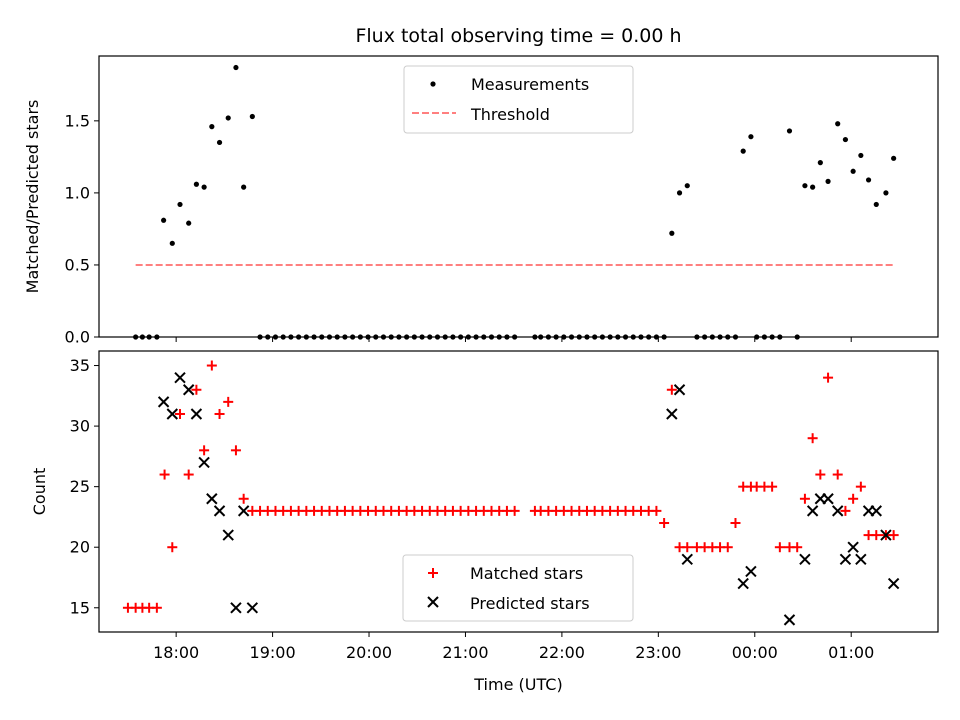 The width and height of the screenshot is (960, 720). What do you see at coordinates (80, 547) in the screenshot?
I see `bottom-y-tick-label: 20` at bounding box center [80, 547].